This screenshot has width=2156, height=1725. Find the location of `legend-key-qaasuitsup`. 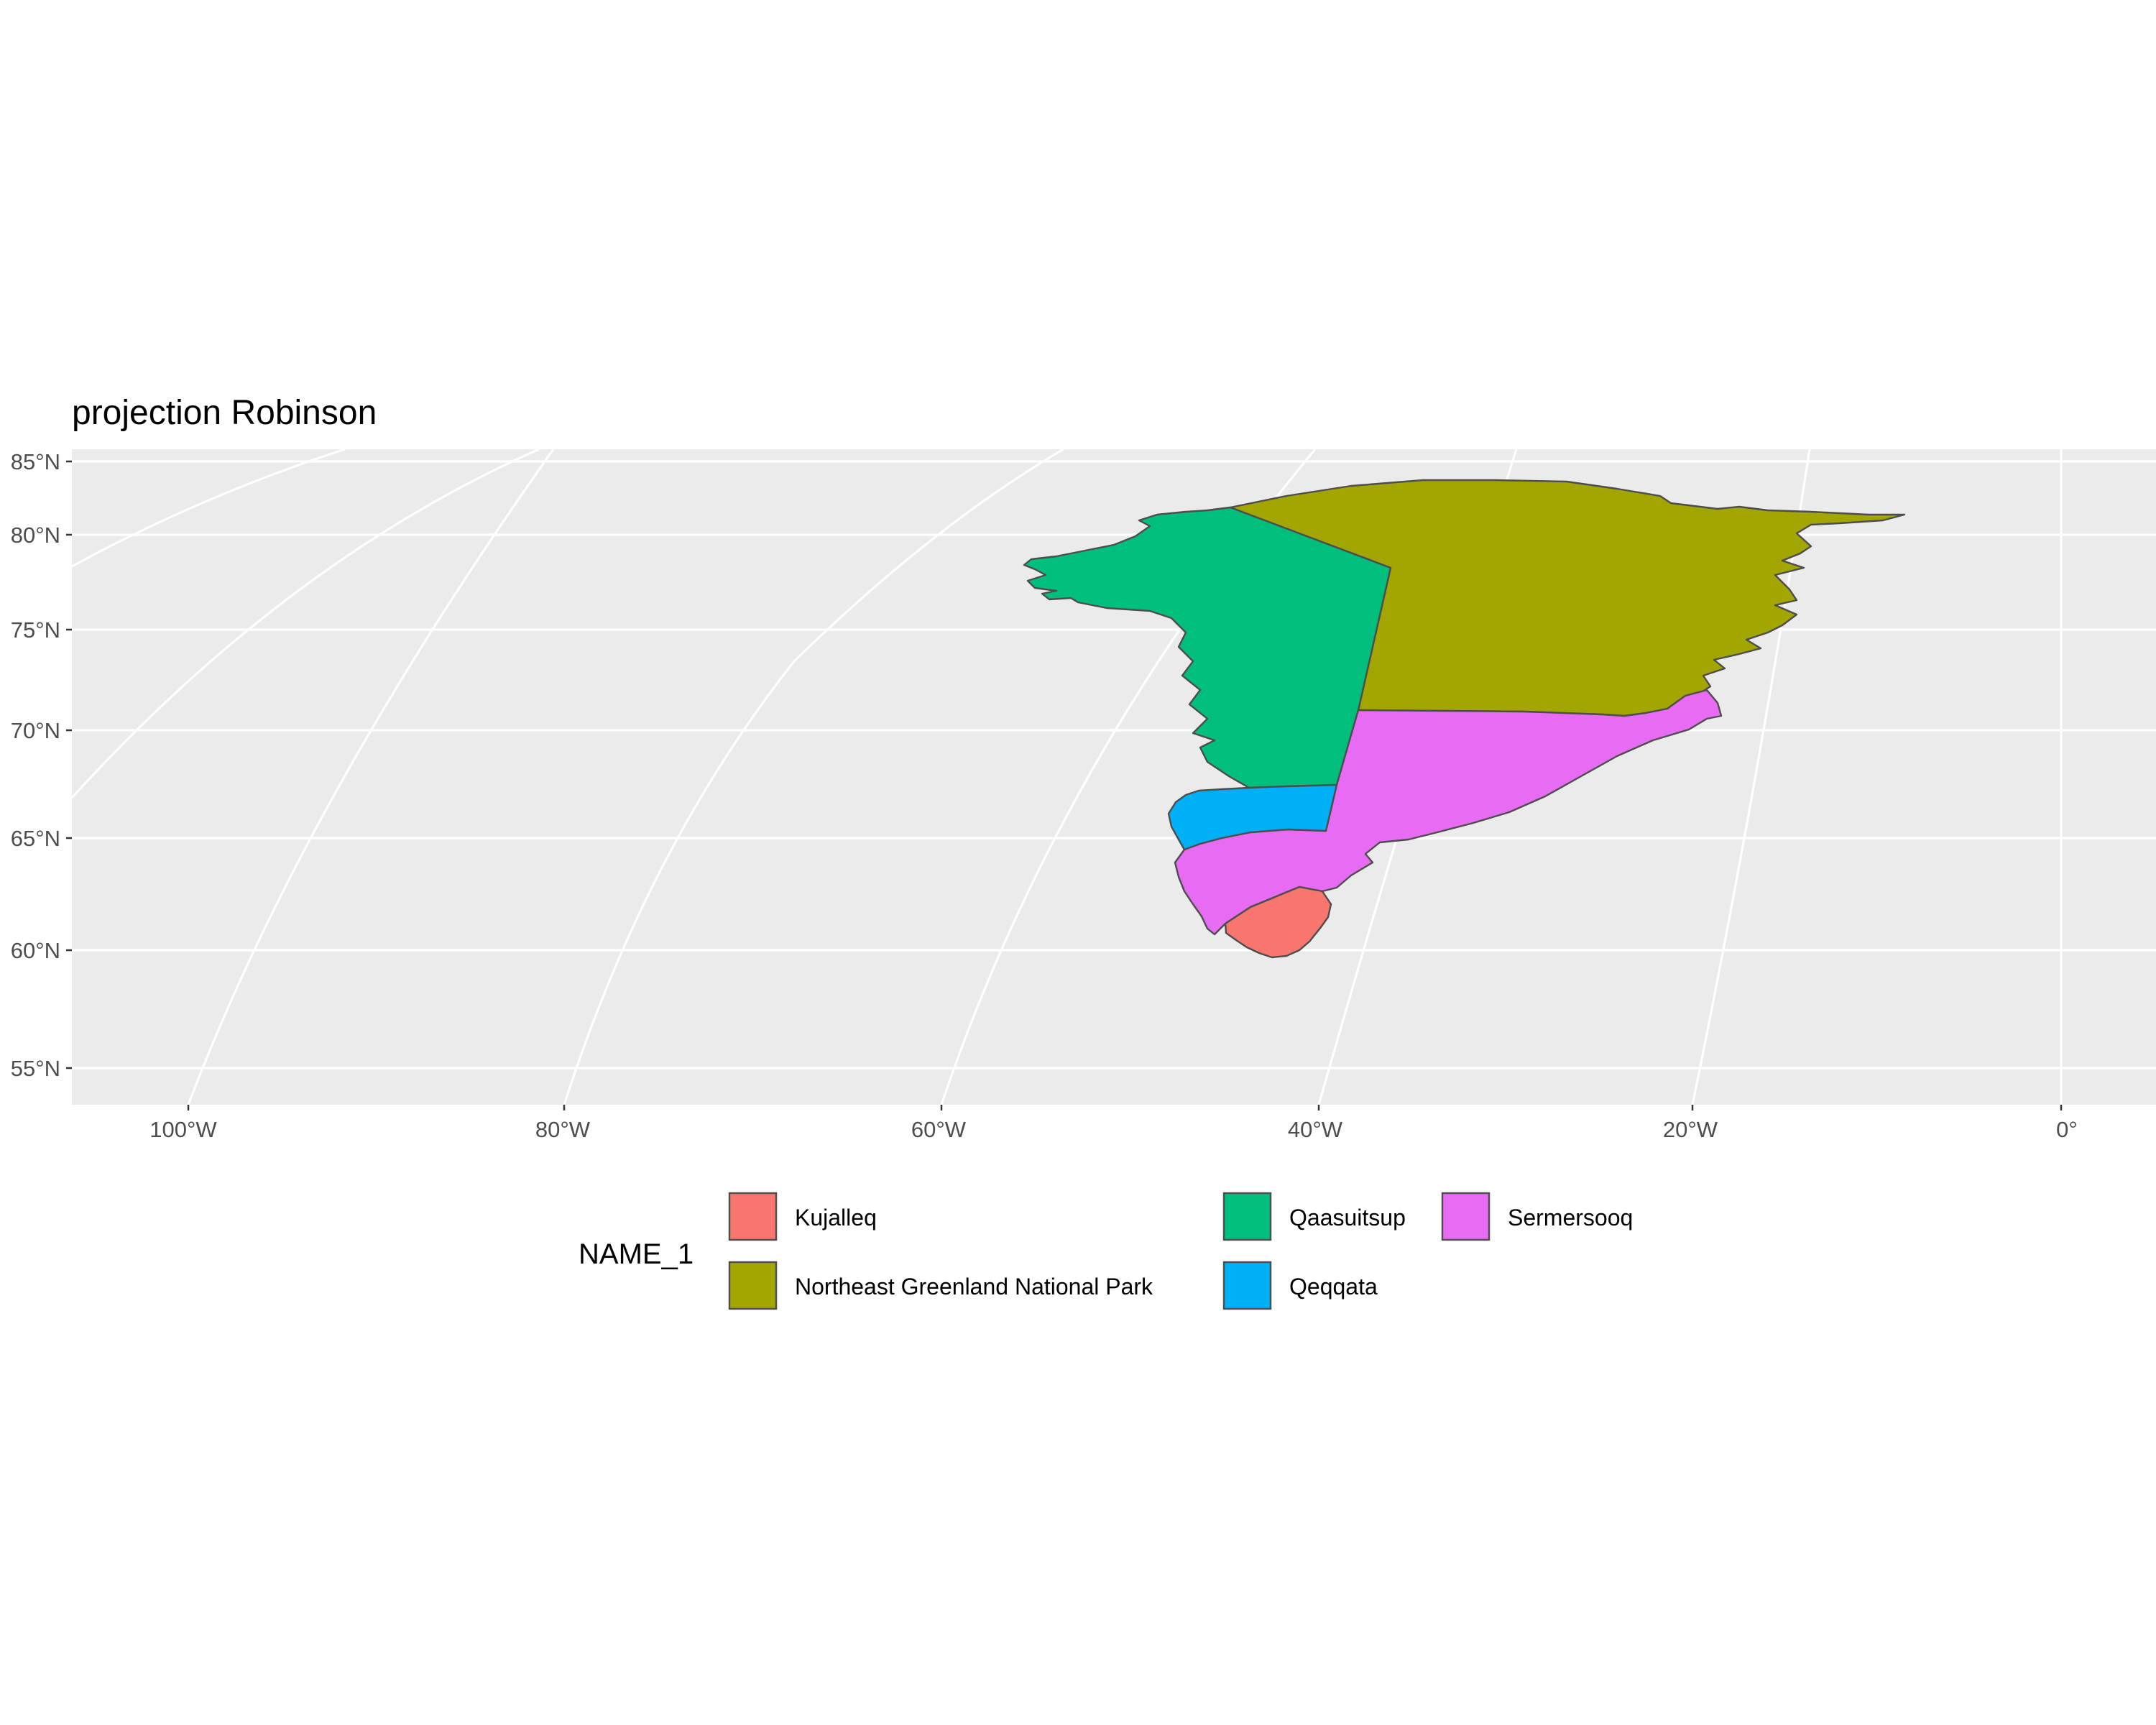

legend-key-qaasuitsup is located at coordinates (1247, 1216).